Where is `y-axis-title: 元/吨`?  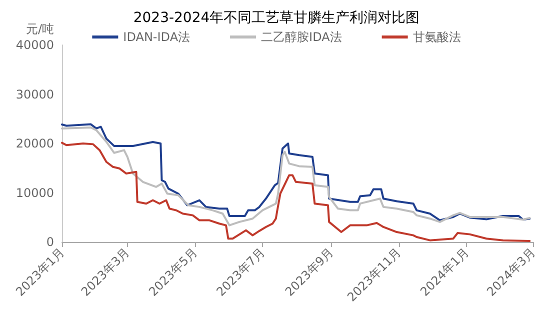 y-axis-title: 元/吨 is located at coordinates (40, 29).